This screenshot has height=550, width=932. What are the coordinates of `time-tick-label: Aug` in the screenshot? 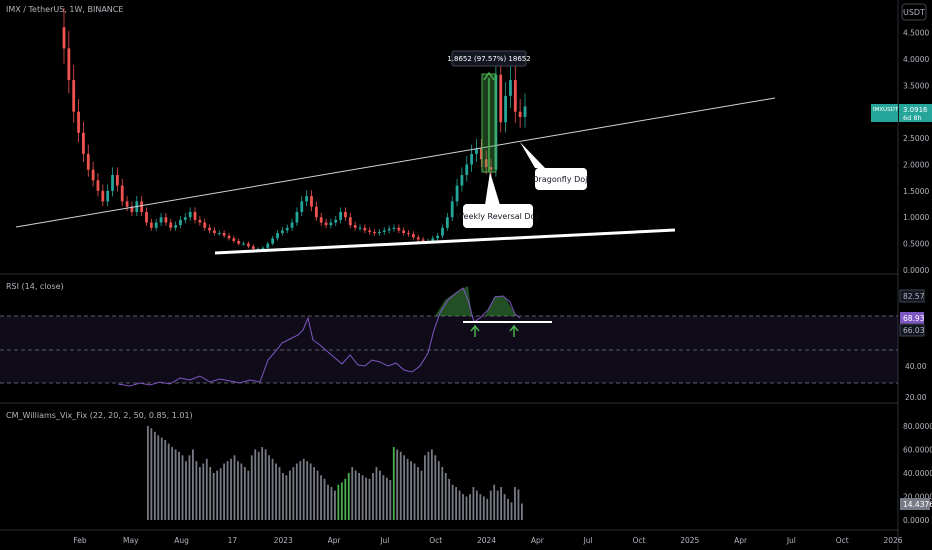 It's located at (181, 540).